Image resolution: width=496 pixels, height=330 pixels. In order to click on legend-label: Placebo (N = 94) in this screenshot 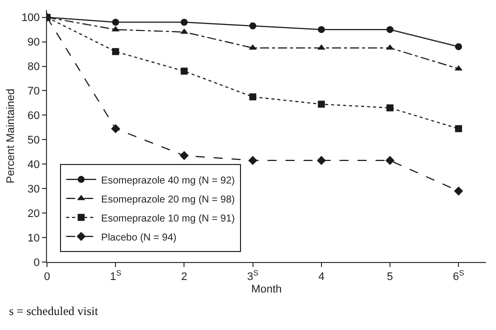, I will do `click(138, 238)`.